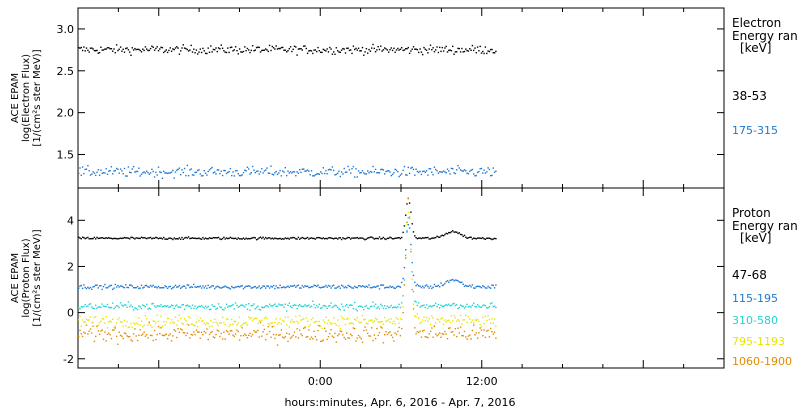 This screenshot has width=800, height=410. What do you see at coordinates (37, 277) in the screenshot?
I see `proton-ylabel-line3: [1/(cm²s ster MeV)]` at bounding box center [37, 277].